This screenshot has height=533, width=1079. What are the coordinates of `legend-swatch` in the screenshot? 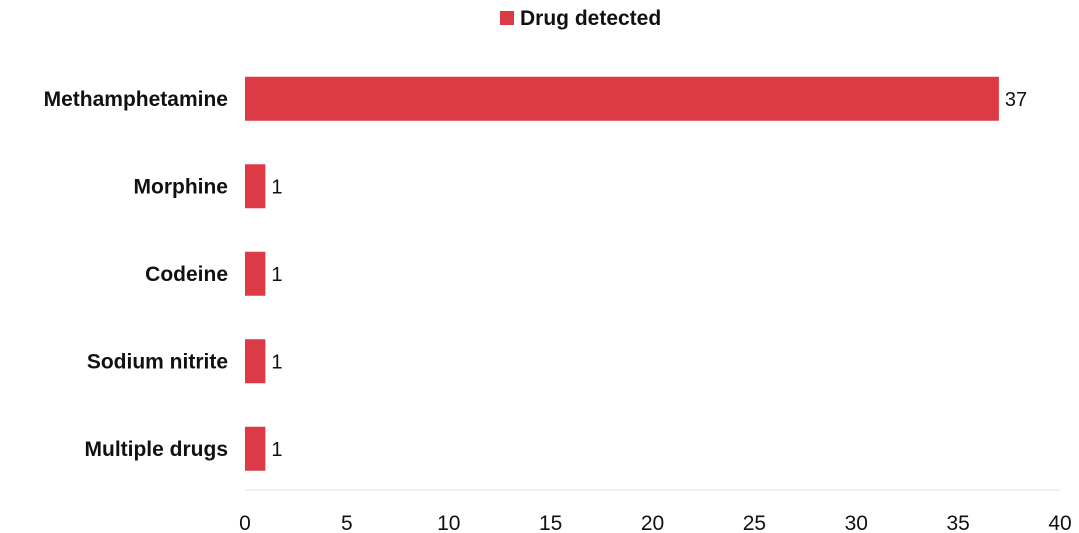 It's located at (507, 18).